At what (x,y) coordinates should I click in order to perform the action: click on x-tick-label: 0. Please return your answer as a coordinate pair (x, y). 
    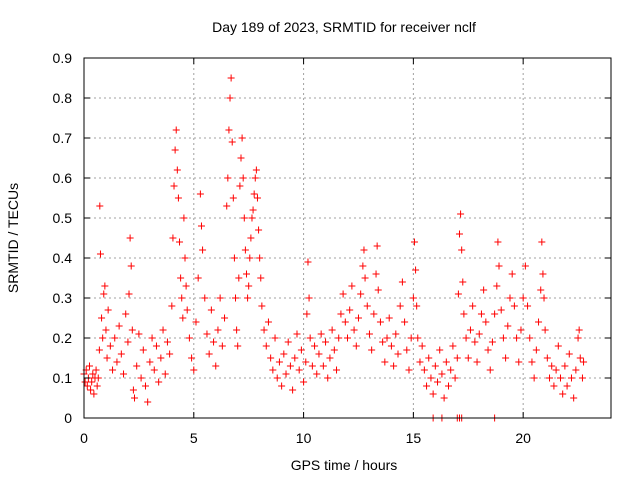
    Looking at the image, I should click on (84, 438).